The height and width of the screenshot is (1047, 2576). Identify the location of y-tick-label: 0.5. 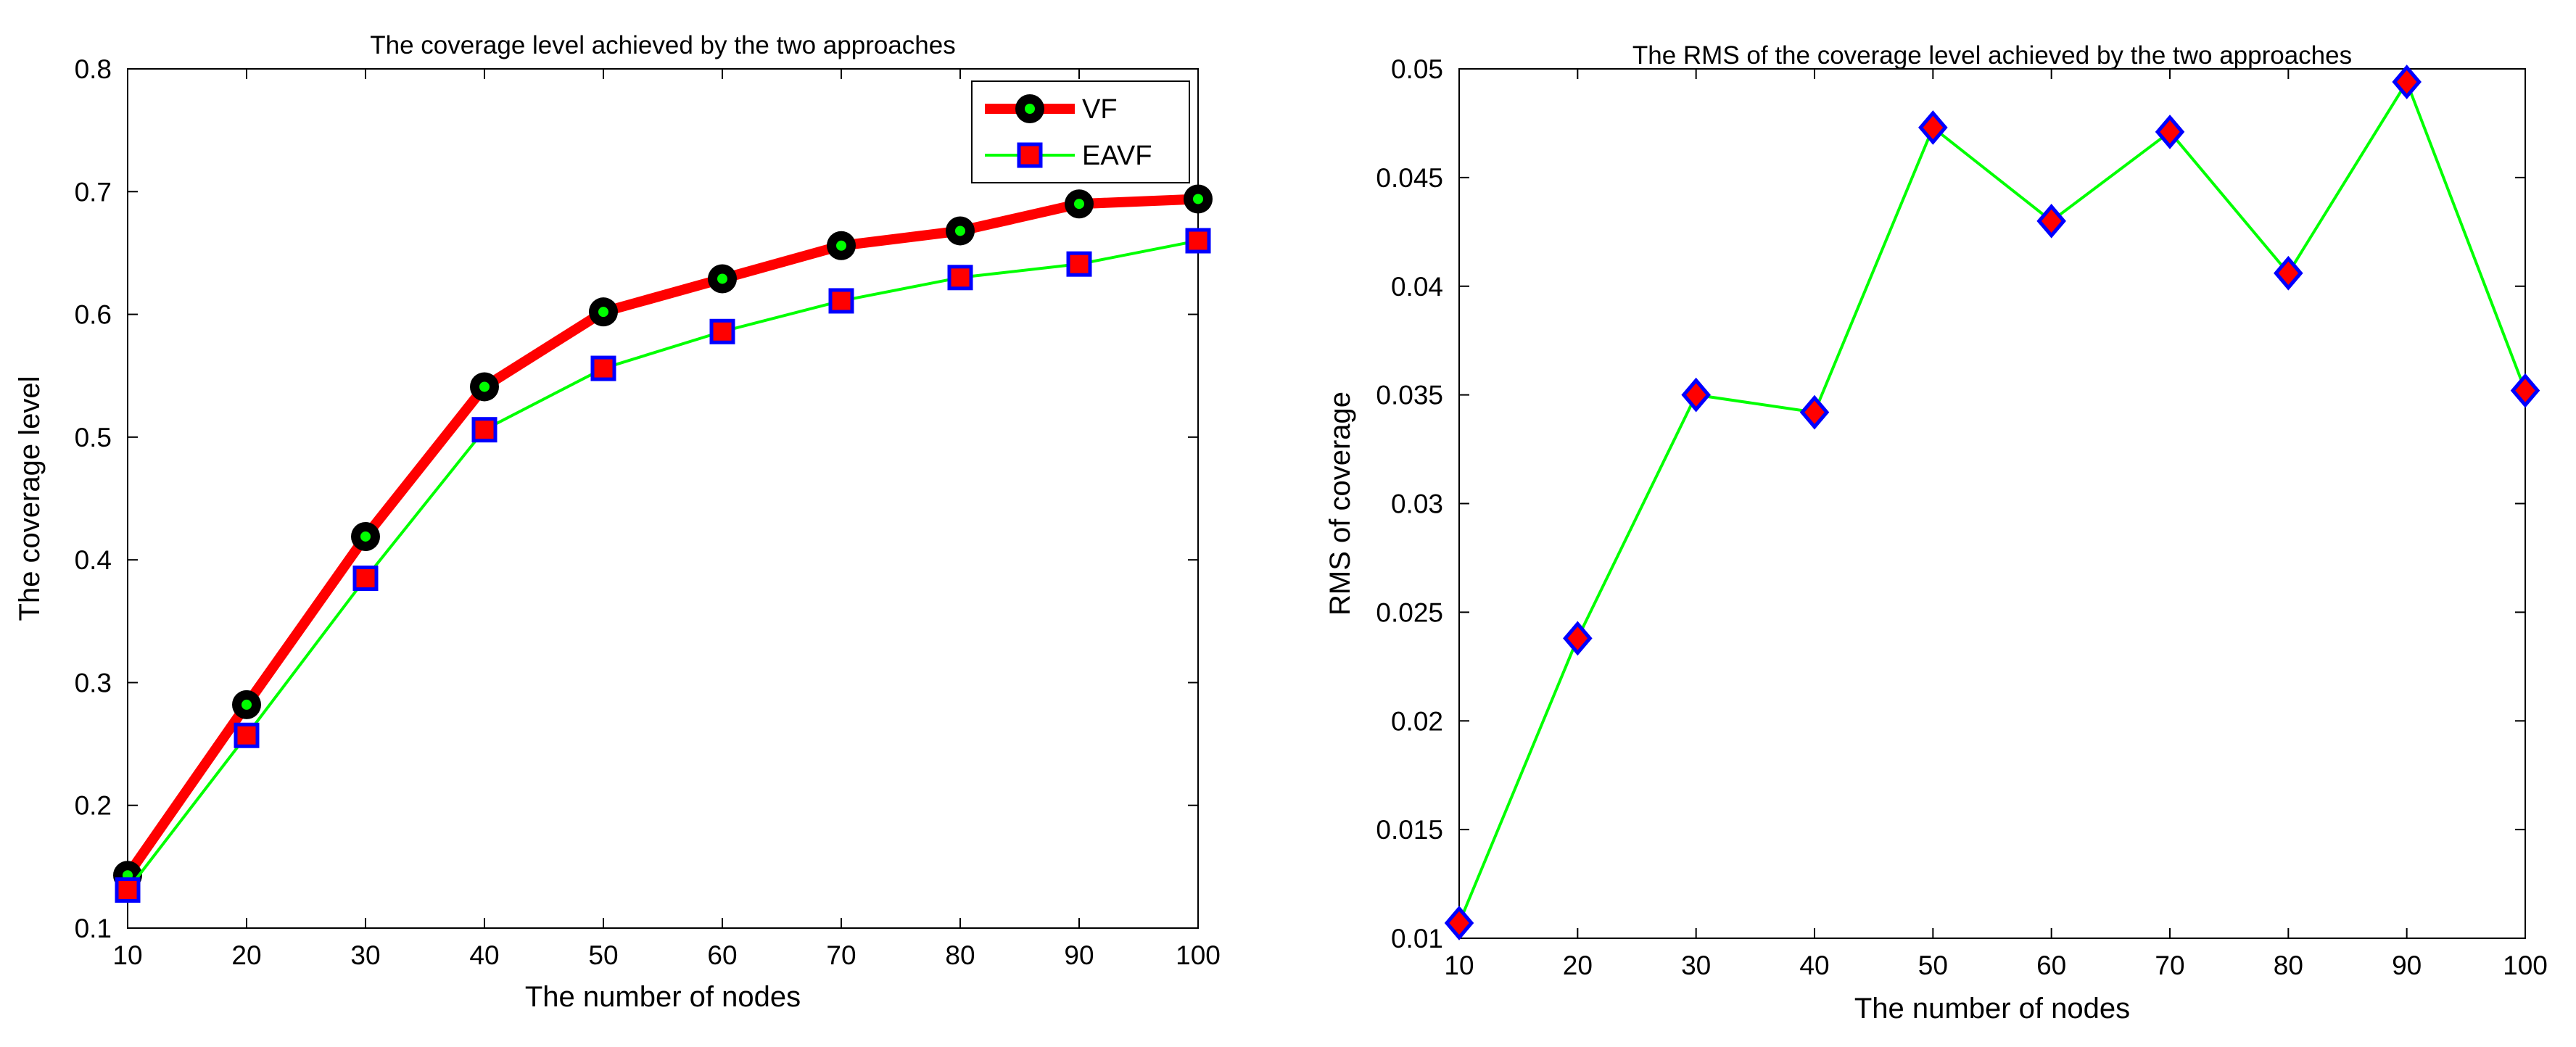
(94, 438).